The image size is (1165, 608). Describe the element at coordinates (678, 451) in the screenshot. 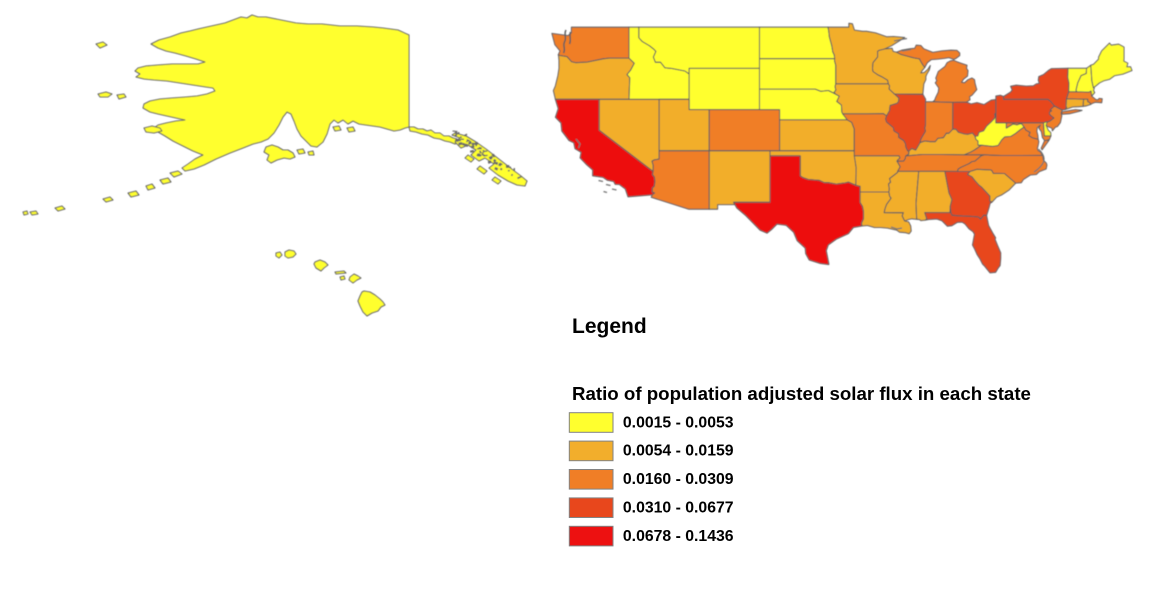

I see `svg-text: 0.0054 - 0.0159` at that location.